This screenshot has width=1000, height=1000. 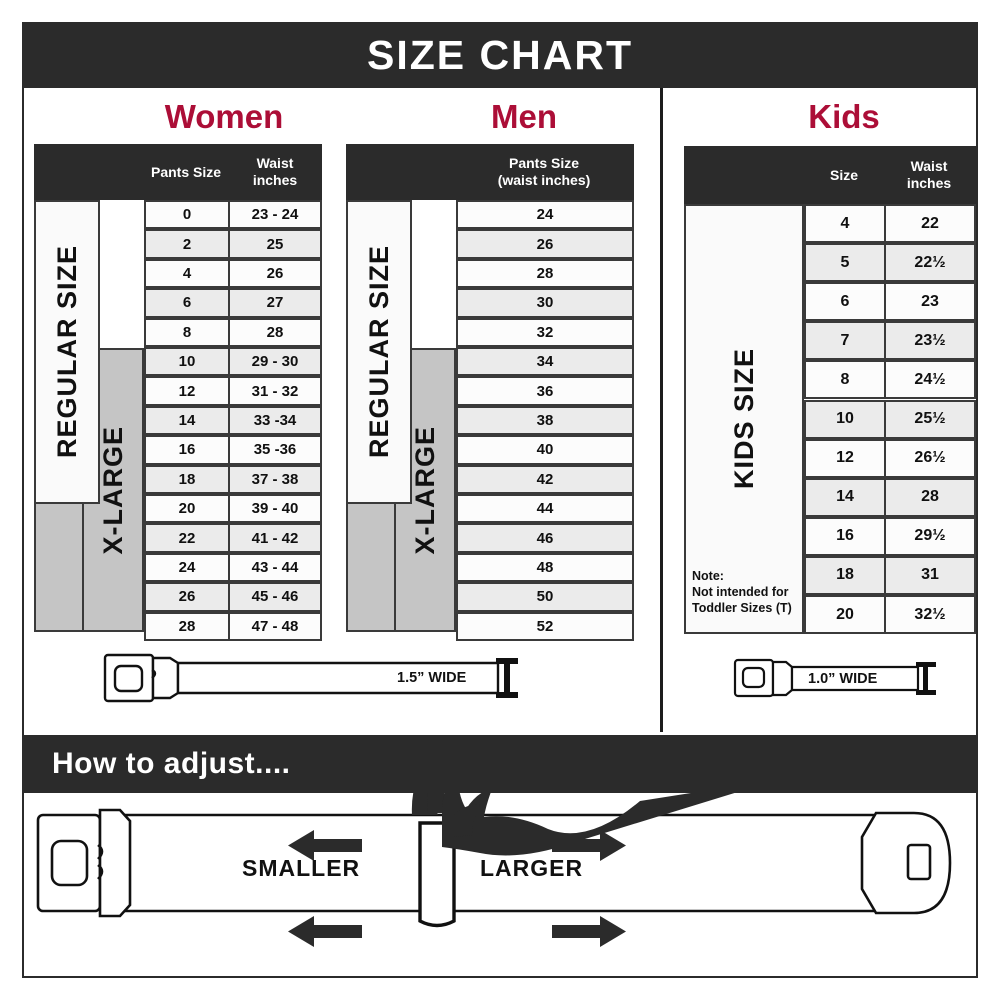 I want to click on men-cell-size: 48, so click(x=545, y=567).